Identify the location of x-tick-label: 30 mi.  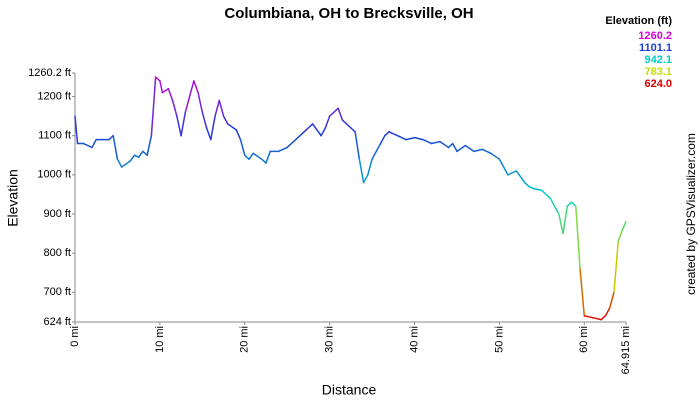
(330, 339).